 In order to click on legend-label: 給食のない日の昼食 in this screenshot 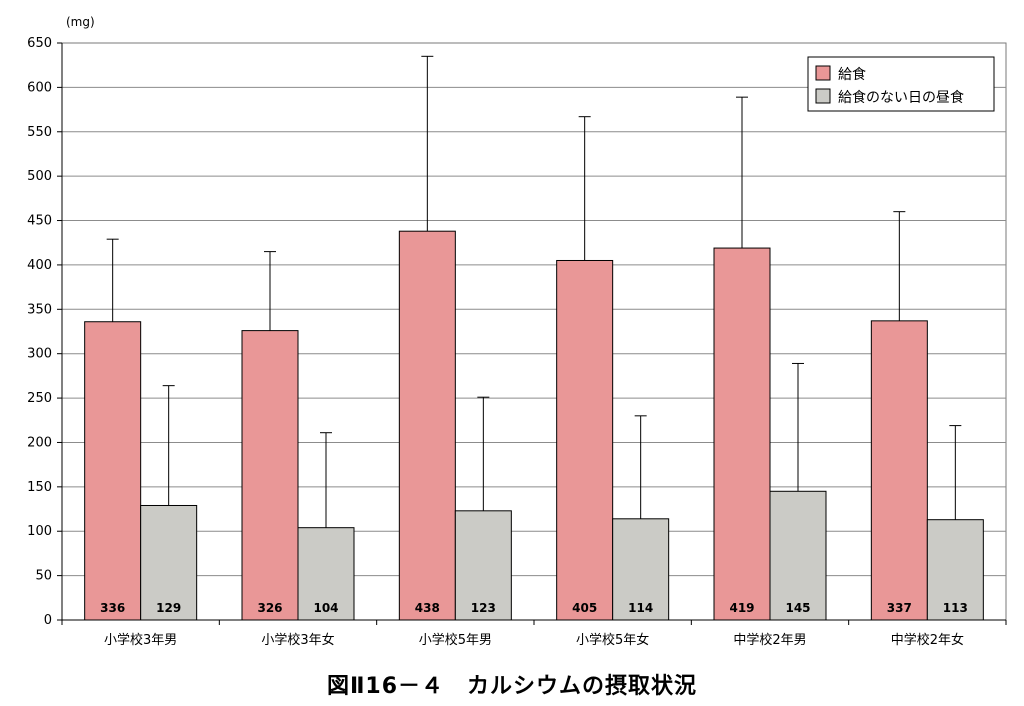, I will do `click(901, 97)`.